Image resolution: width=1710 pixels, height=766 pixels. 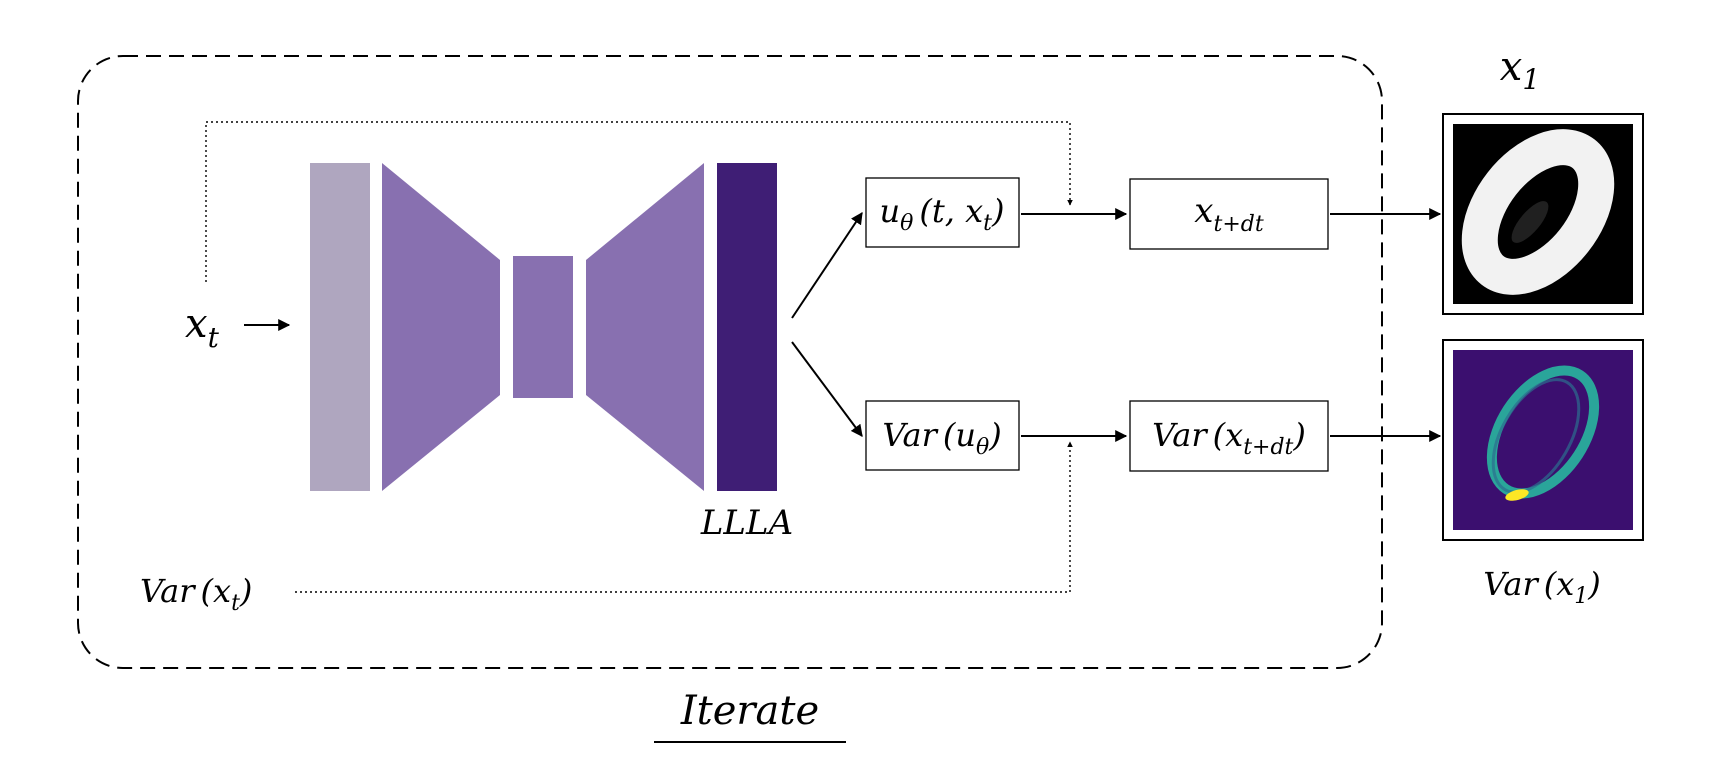 I want to click on skip-connection-x-t, so click(x=639, y=201).